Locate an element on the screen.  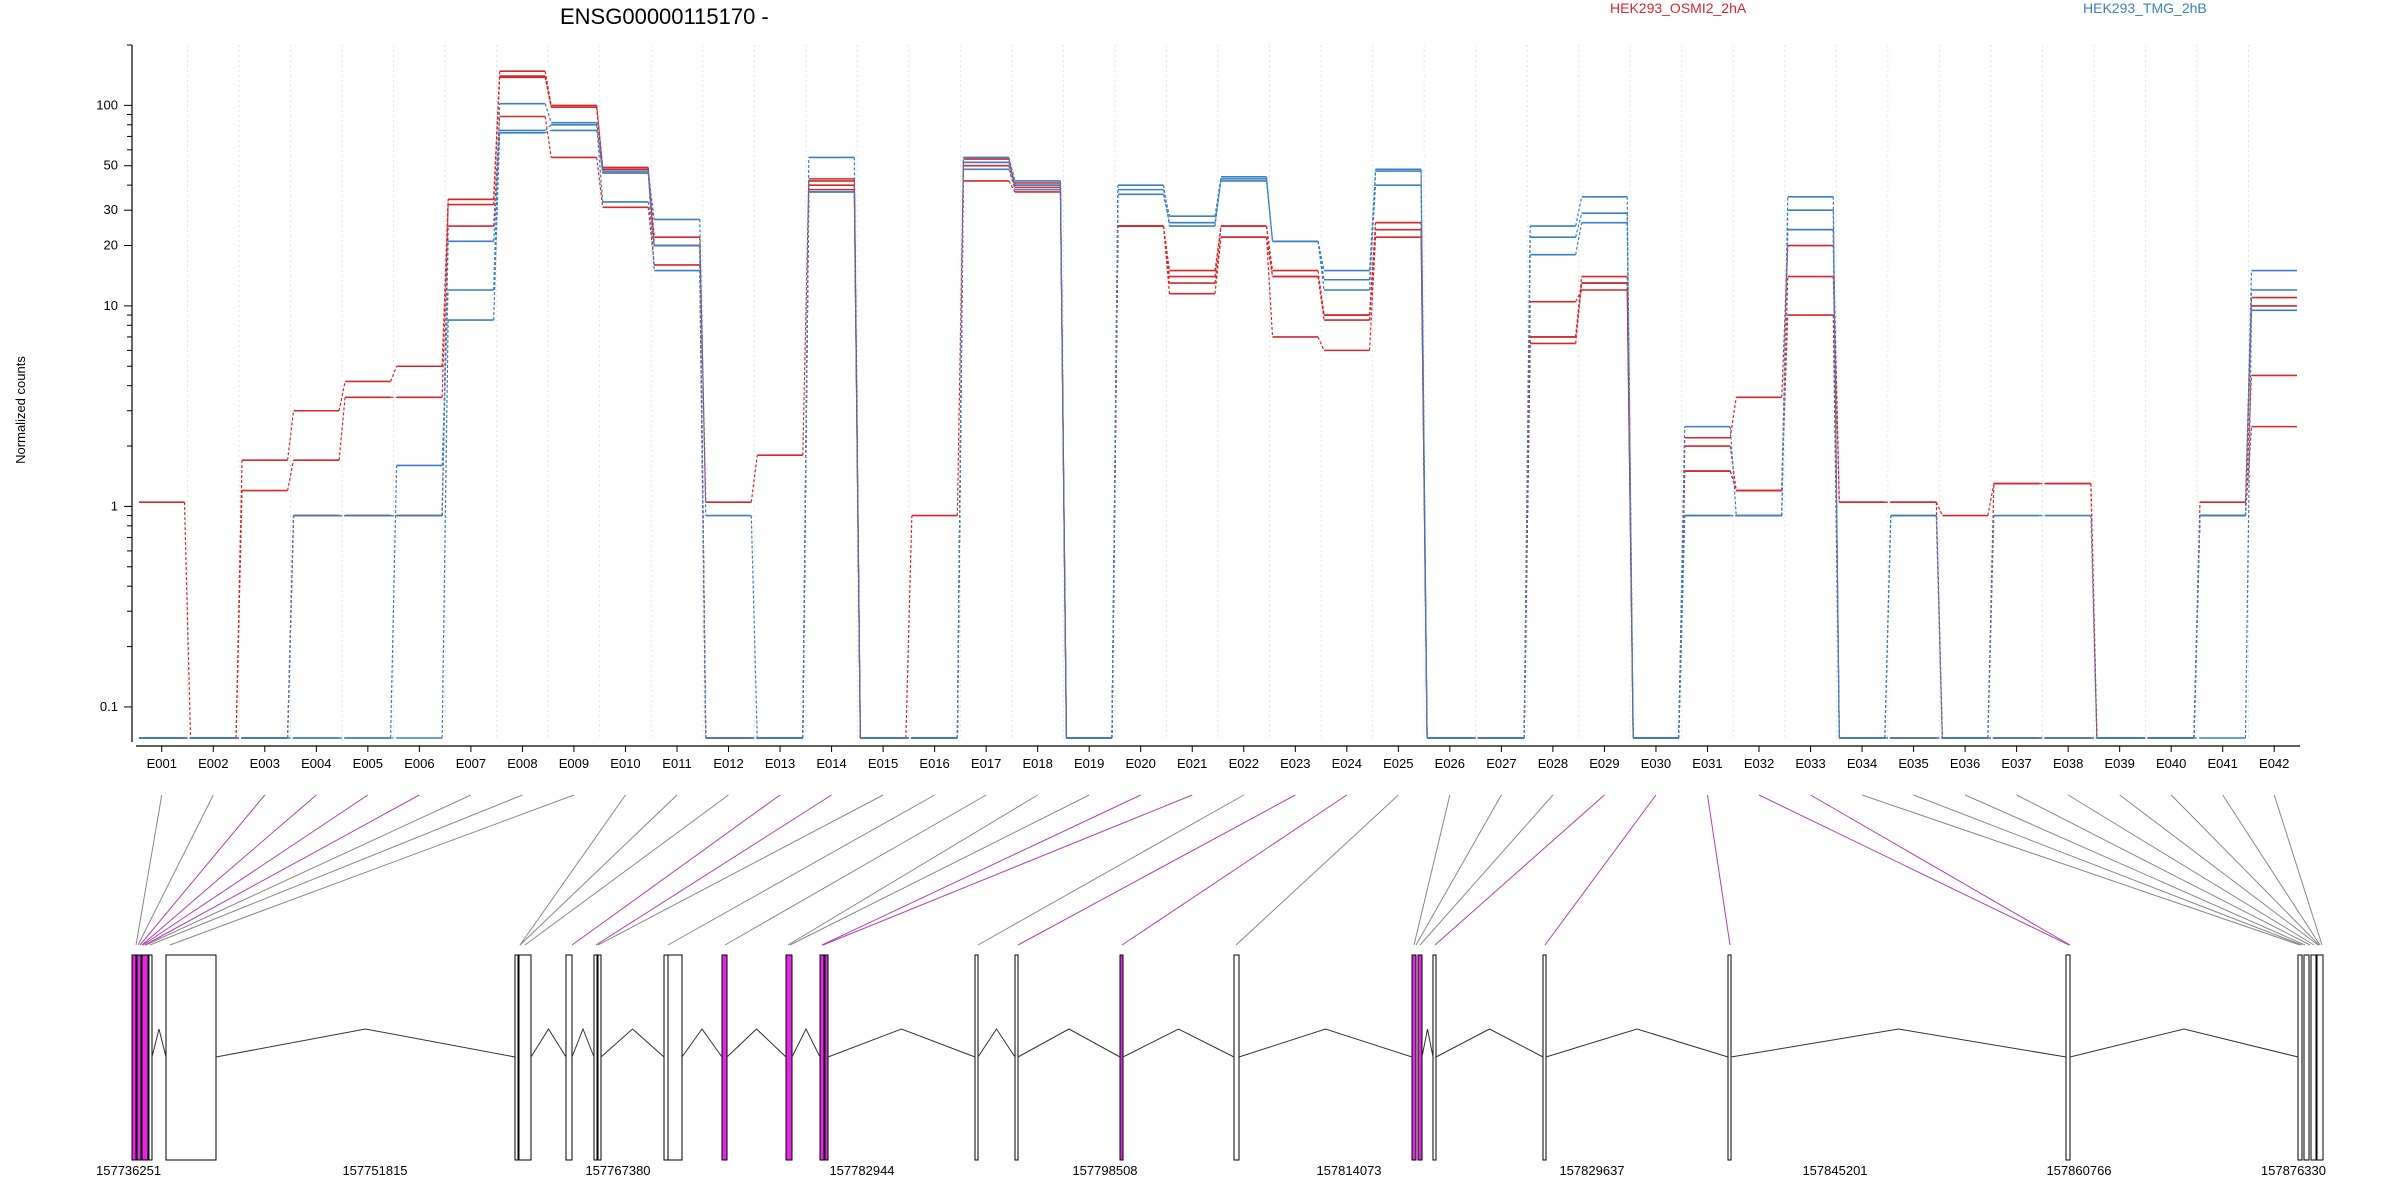
x-tick-label: E034 is located at coordinates (1862, 763).